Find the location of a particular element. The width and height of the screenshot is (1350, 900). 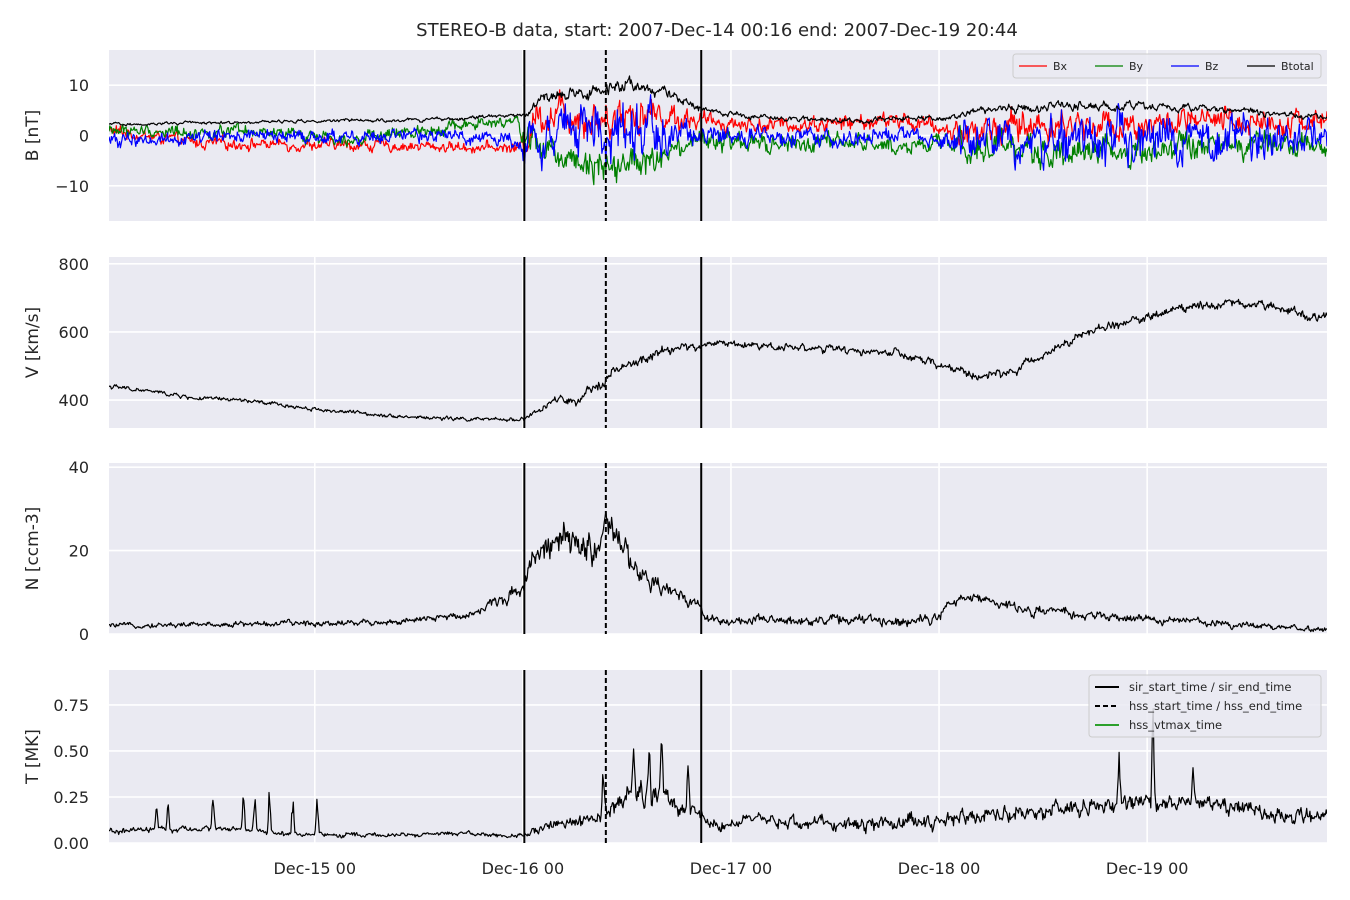

series-line-bz is located at coordinates (718, 133).